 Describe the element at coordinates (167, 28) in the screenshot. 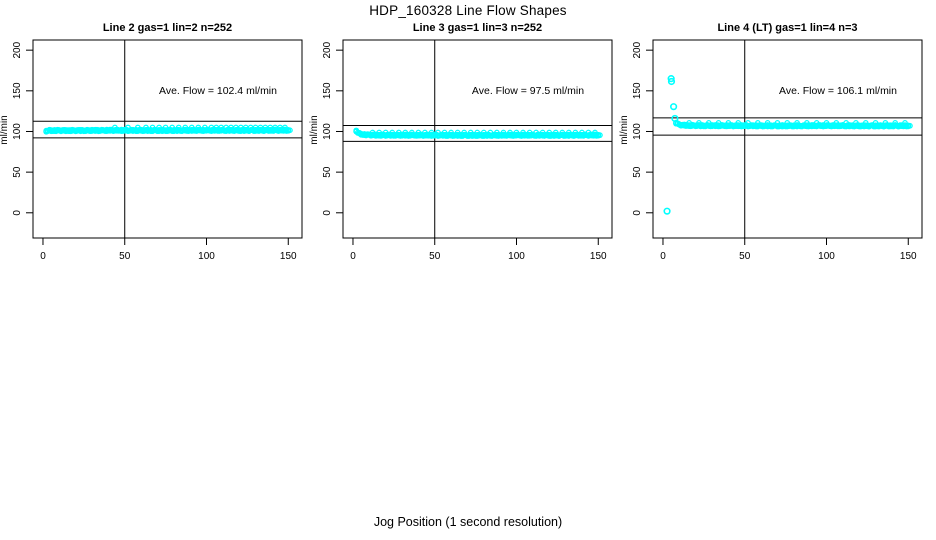

I see `panel-title: Line 2 gas=1 lin=2 n=252` at that location.